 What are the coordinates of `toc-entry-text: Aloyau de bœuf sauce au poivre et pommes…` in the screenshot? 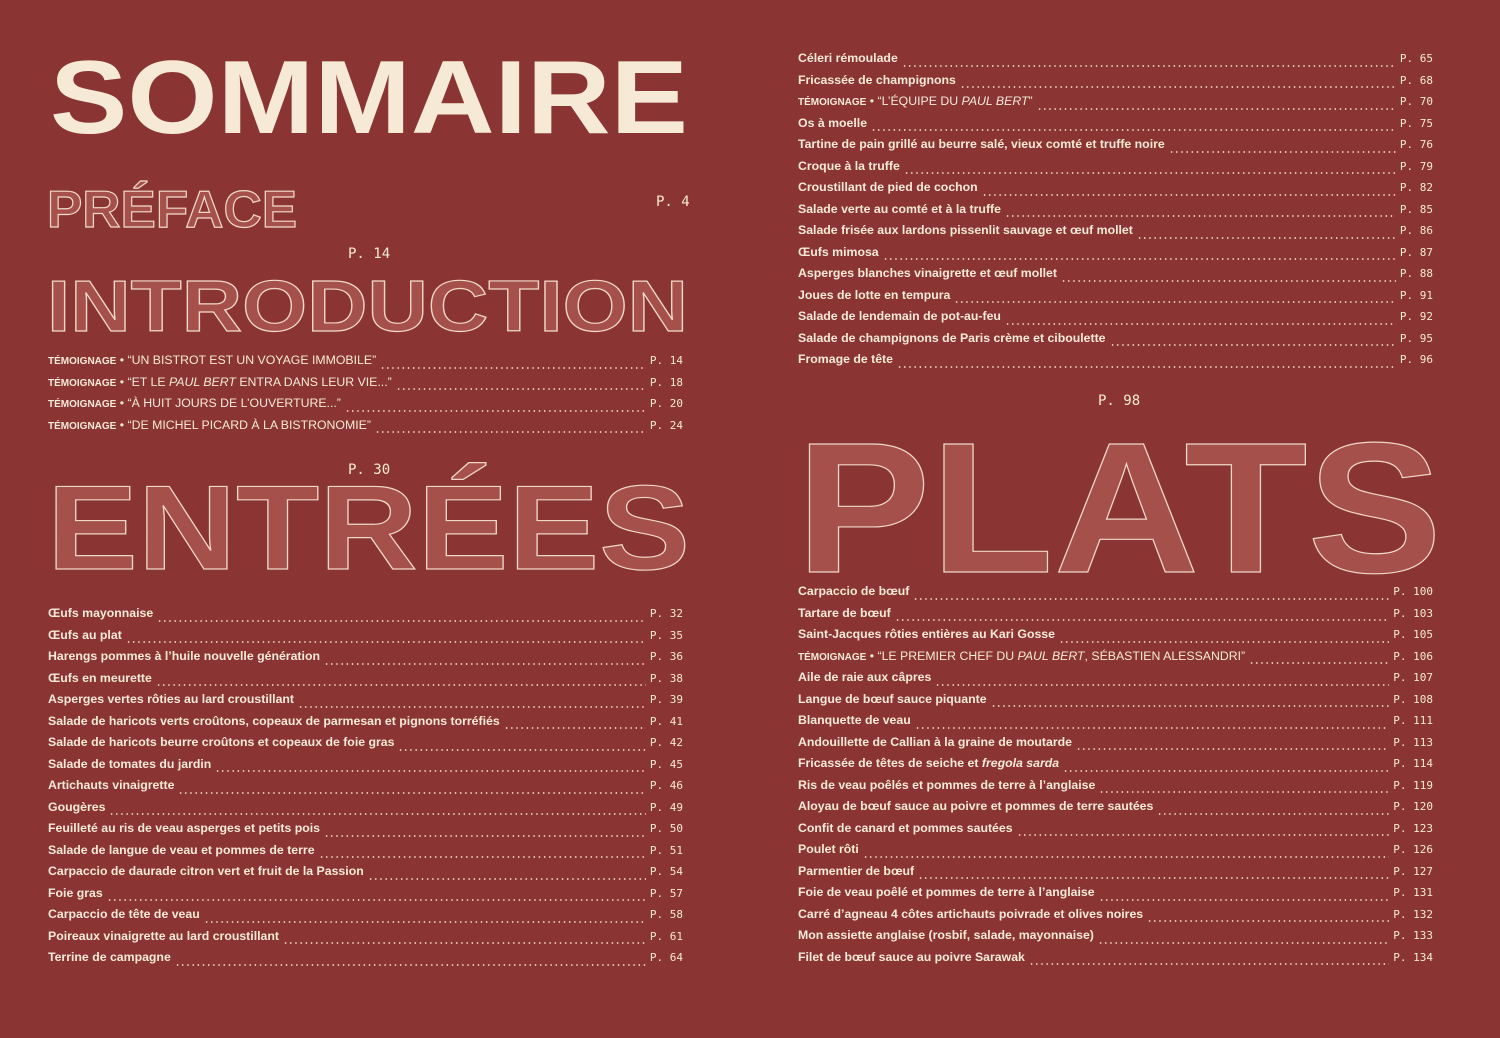 It's located at (976, 806).